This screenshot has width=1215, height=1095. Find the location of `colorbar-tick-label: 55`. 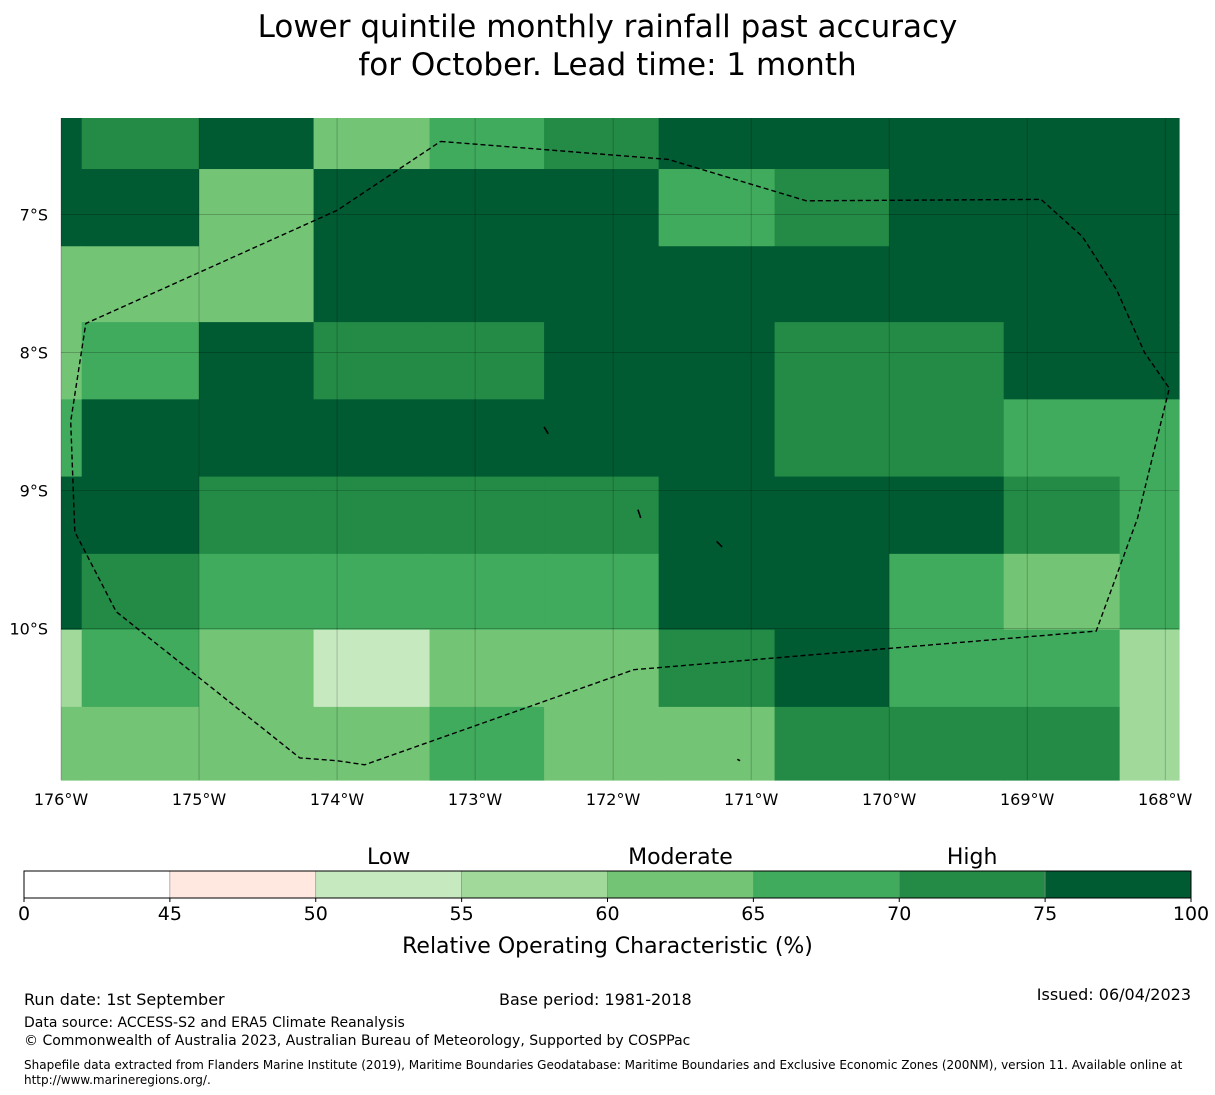

colorbar-tick-label: 55 is located at coordinates (462, 914).